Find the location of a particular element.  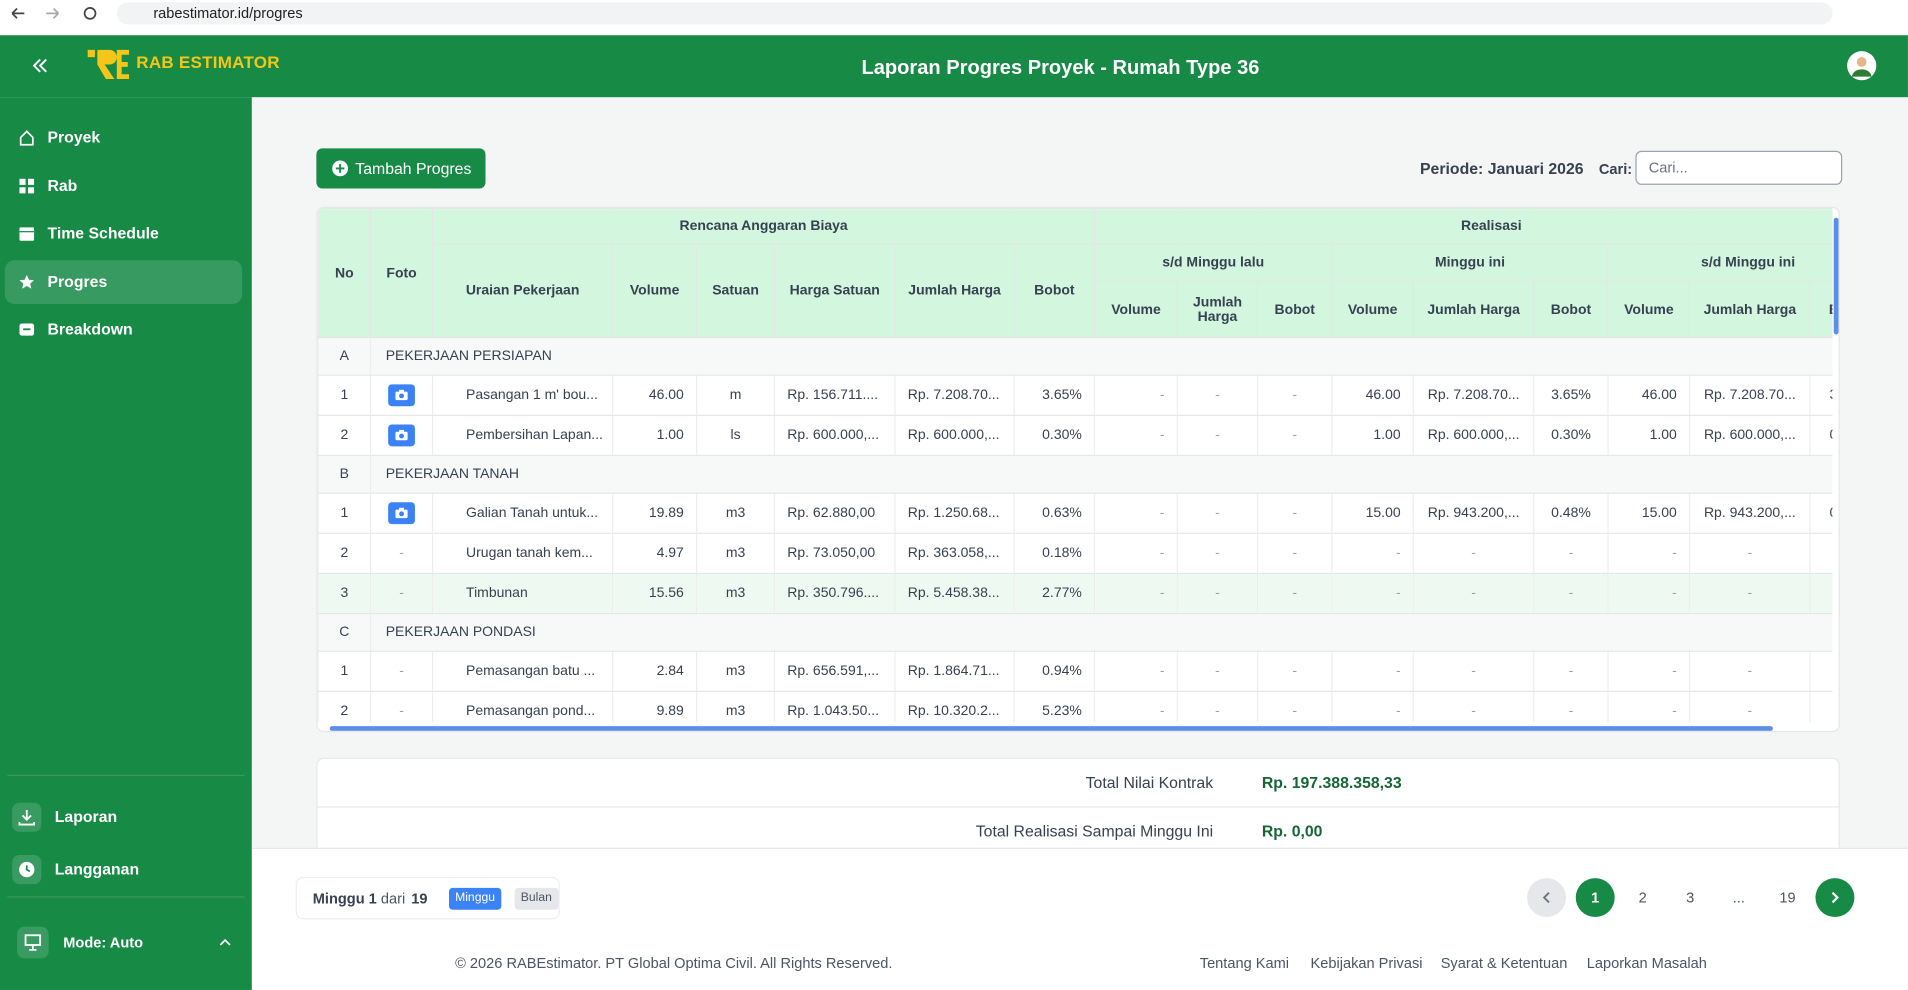

prev-page is located at coordinates (1547, 898).